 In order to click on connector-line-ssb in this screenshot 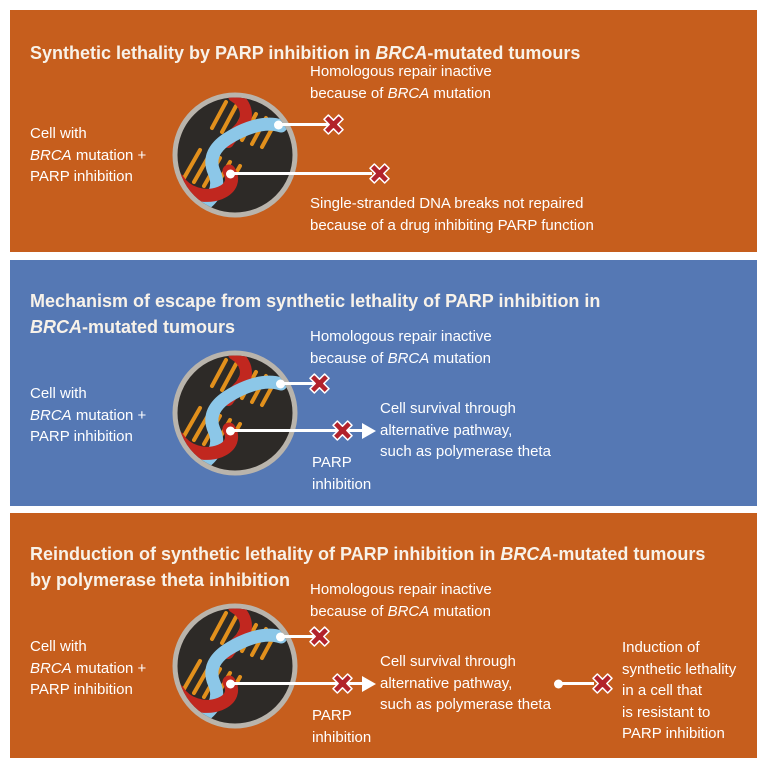, I will do `click(301, 173)`.